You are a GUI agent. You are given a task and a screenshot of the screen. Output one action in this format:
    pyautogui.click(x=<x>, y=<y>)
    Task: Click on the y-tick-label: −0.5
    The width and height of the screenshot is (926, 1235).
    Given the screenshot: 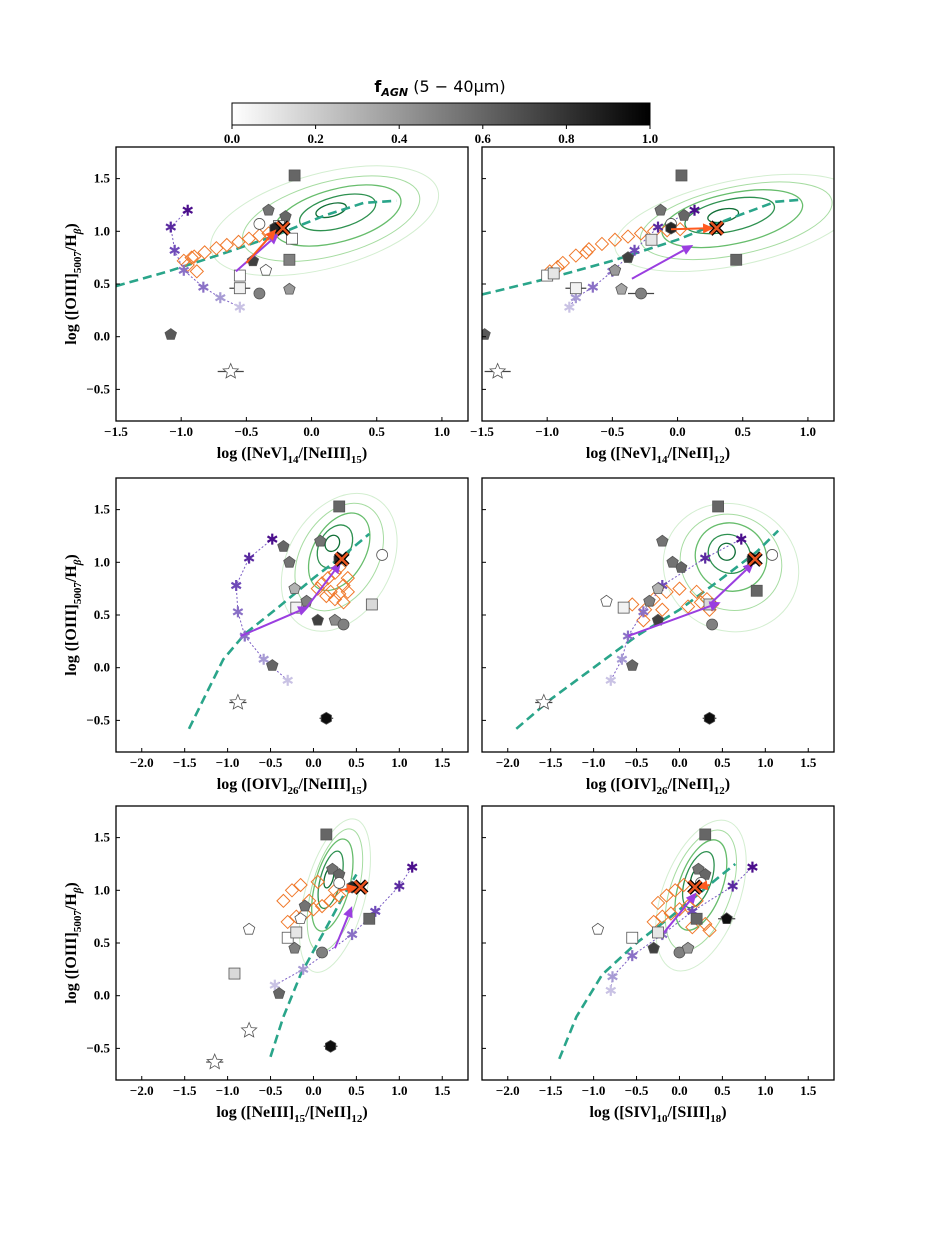 What is the action you would take?
    pyautogui.click(x=98, y=1047)
    